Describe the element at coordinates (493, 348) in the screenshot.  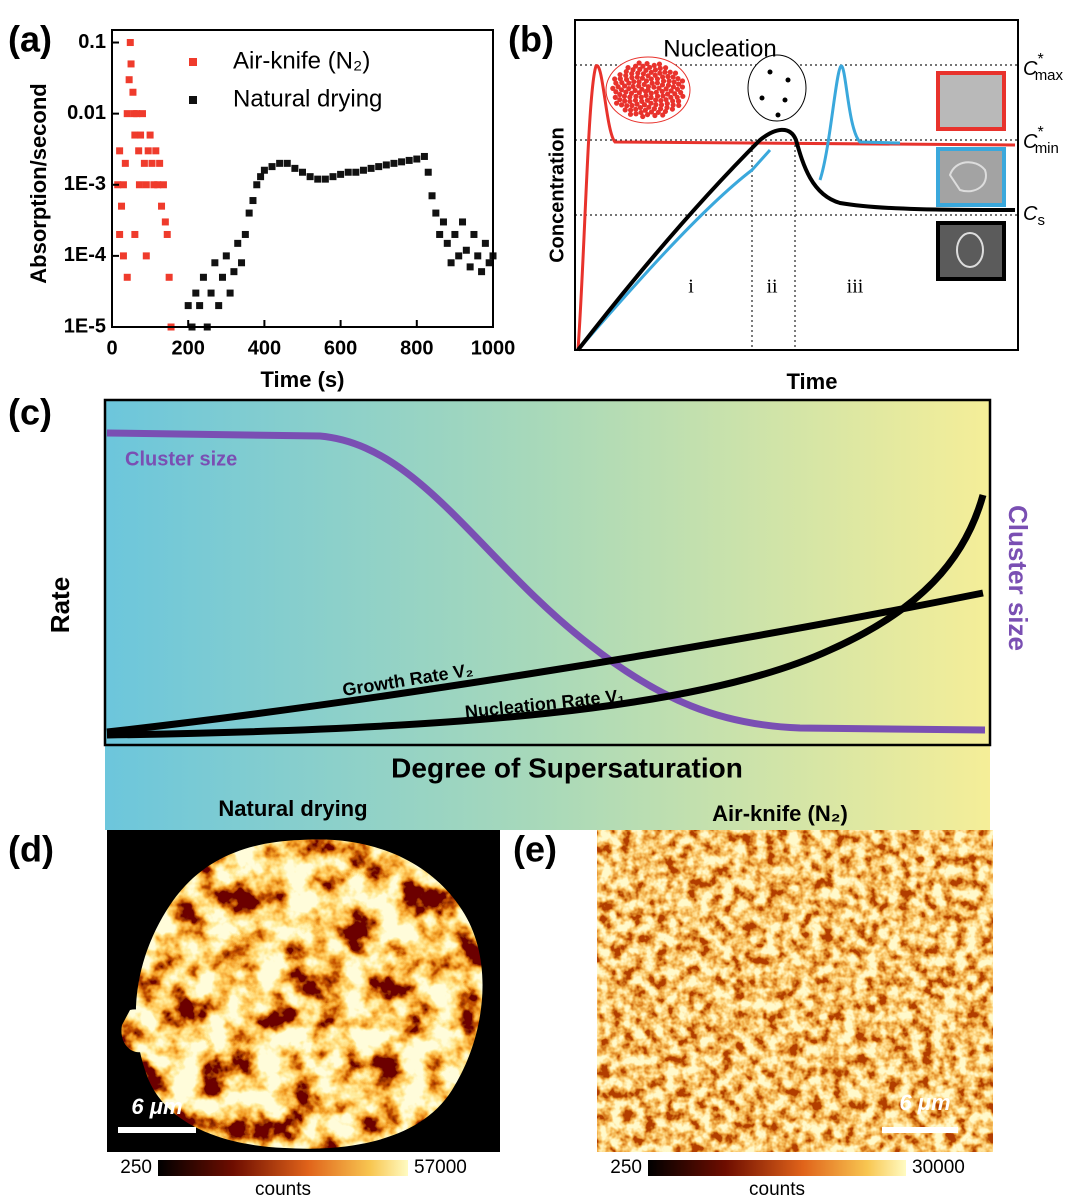
I see `x-tick-label: 1000` at that location.